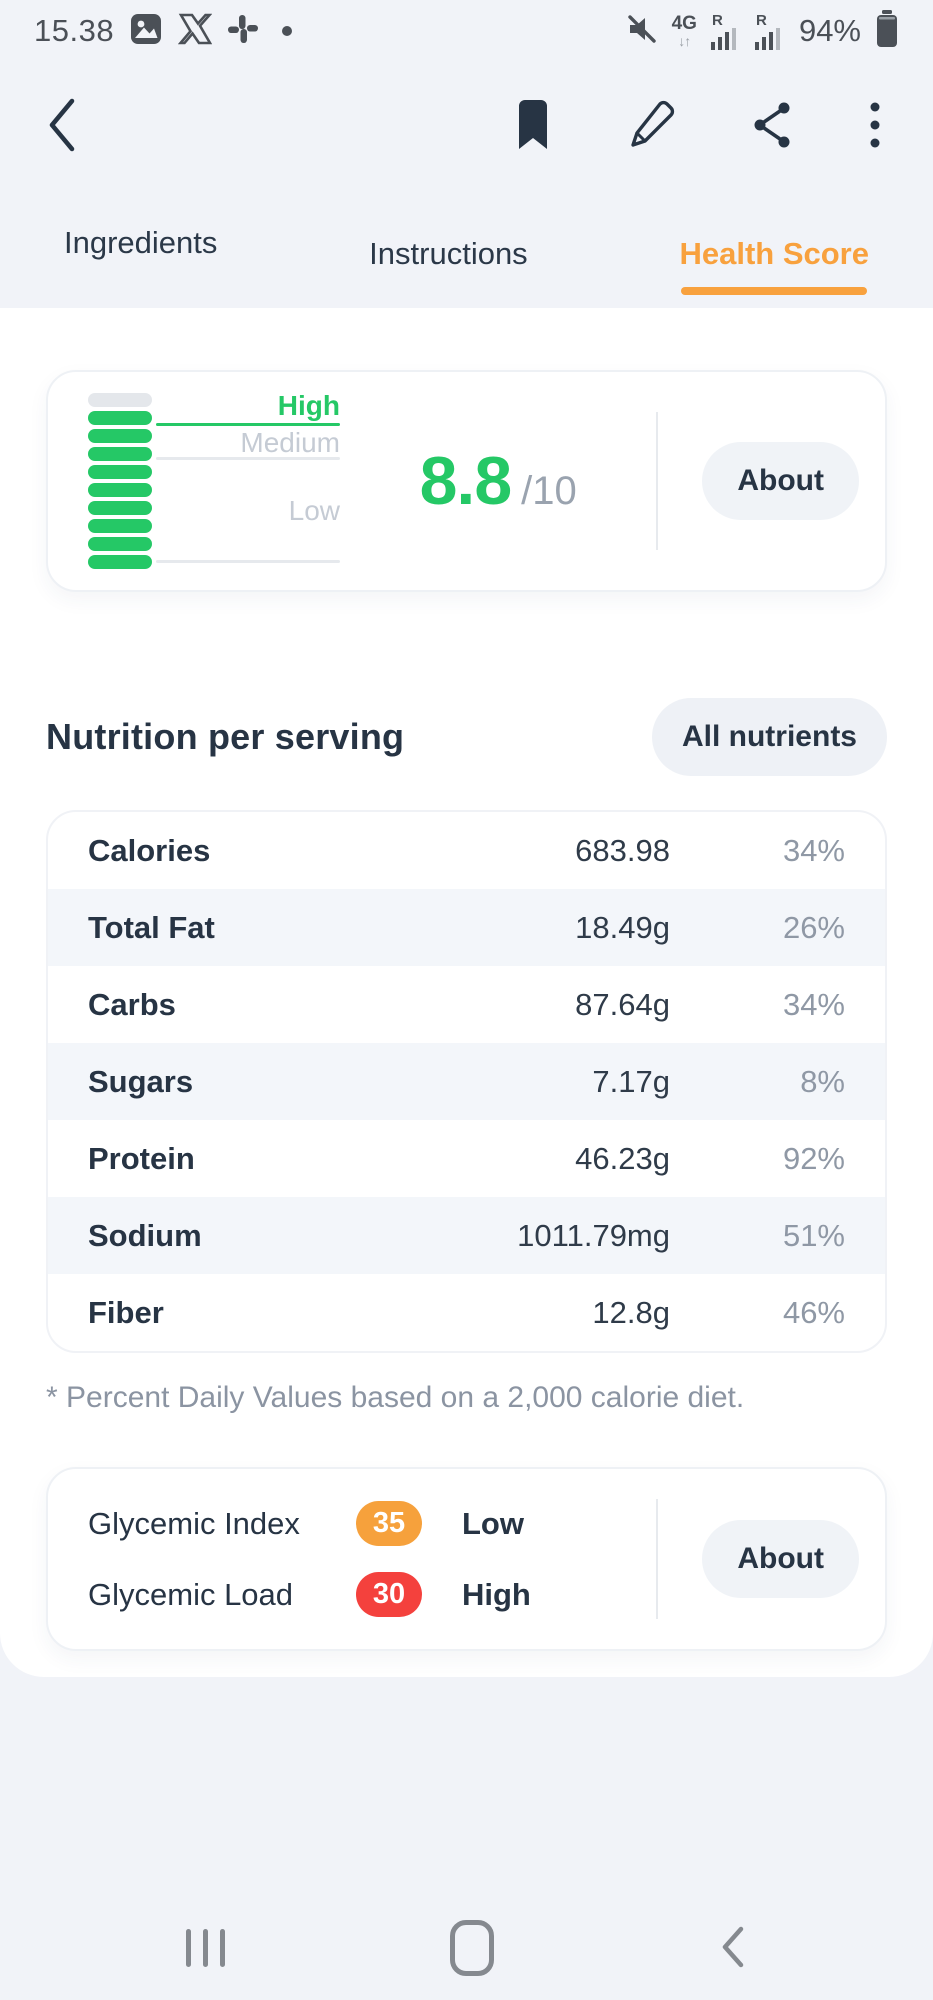 The height and width of the screenshot is (2000, 933). Describe the element at coordinates (149, 850) in the screenshot. I see `nutrient-label: Calories` at that location.